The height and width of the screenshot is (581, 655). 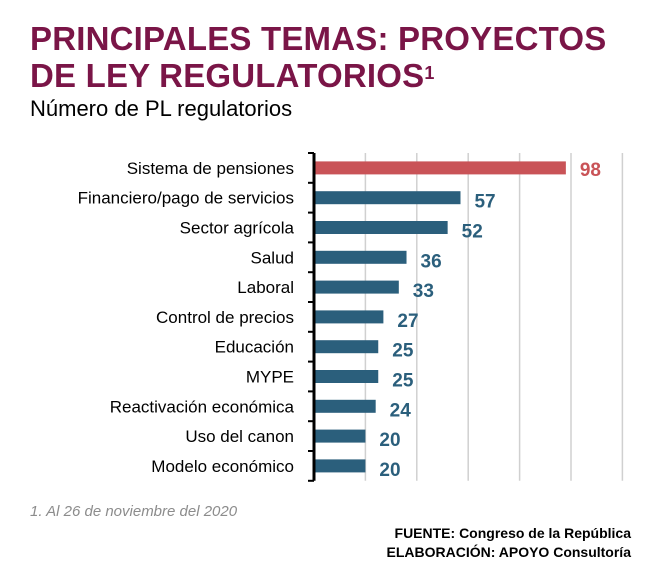 I want to click on data-label: 52, so click(x=472, y=232).